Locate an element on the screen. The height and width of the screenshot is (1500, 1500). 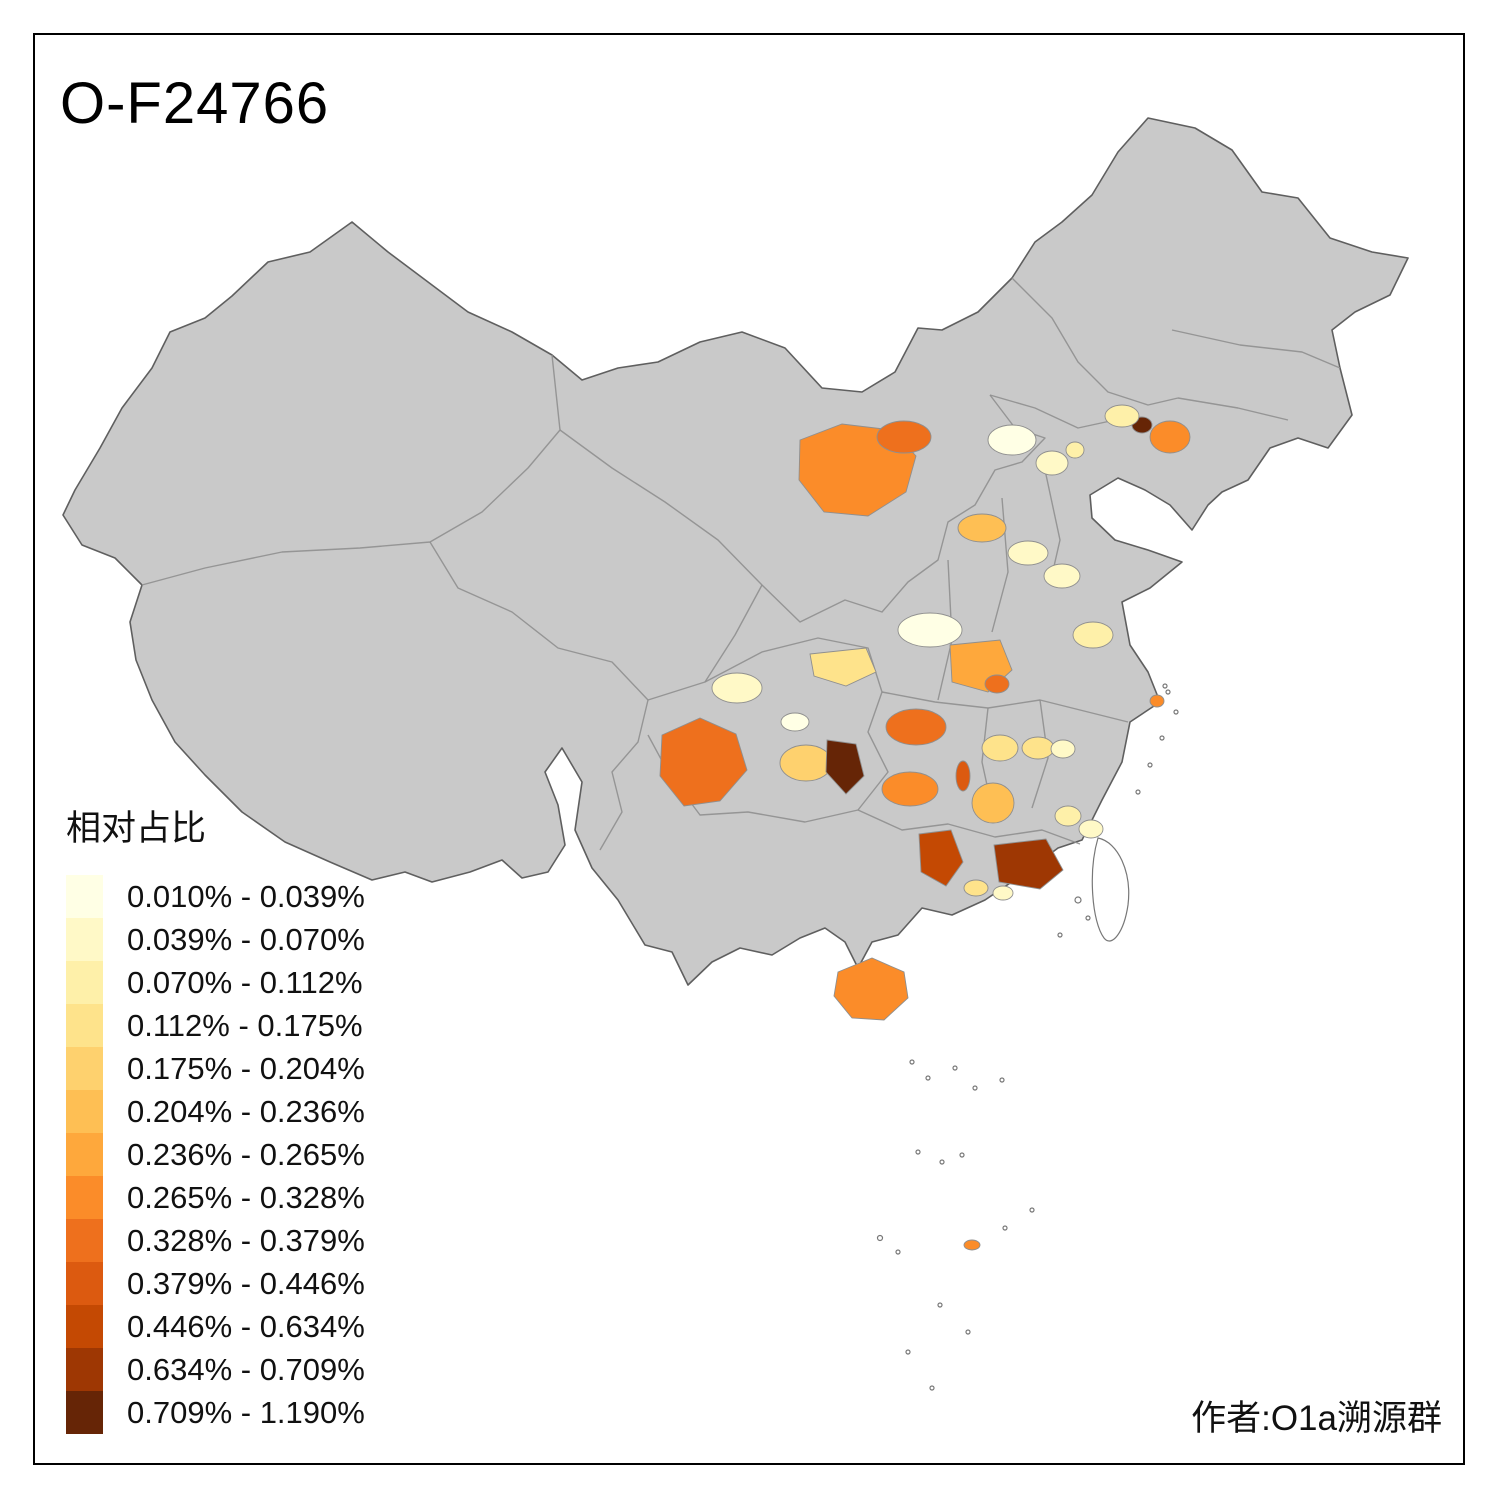
region-guangdong-west-pale is located at coordinates (1003, 893).